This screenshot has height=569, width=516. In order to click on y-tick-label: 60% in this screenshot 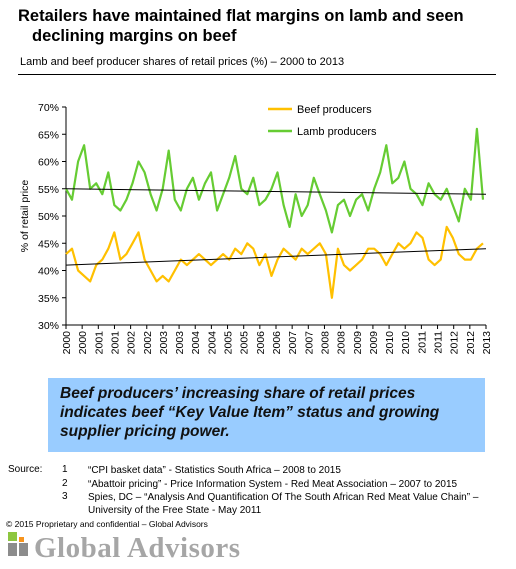, I will do `click(48, 163)`.